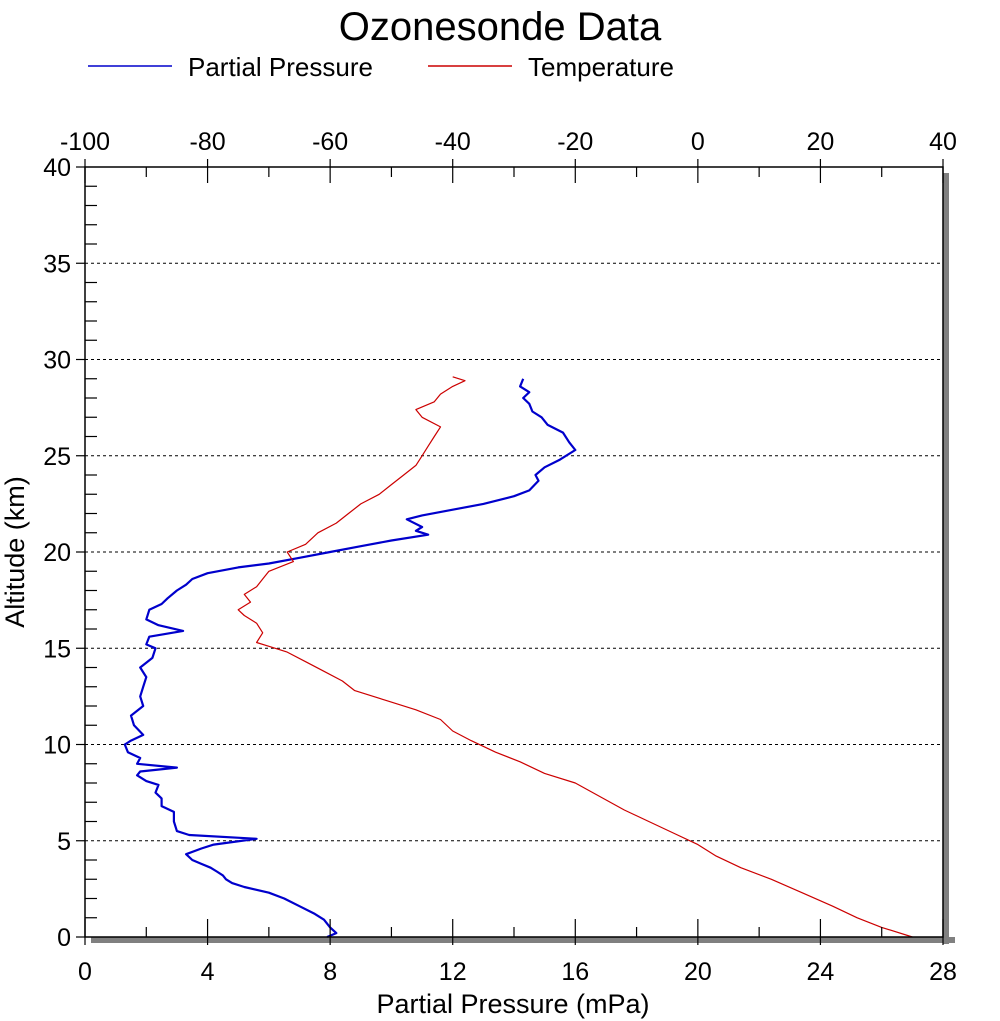 This screenshot has width=1000, height=1021. What do you see at coordinates (575, 142) in the screenshot?
I see `x-top-tick-label: -20` at bounding box center [575, 142].